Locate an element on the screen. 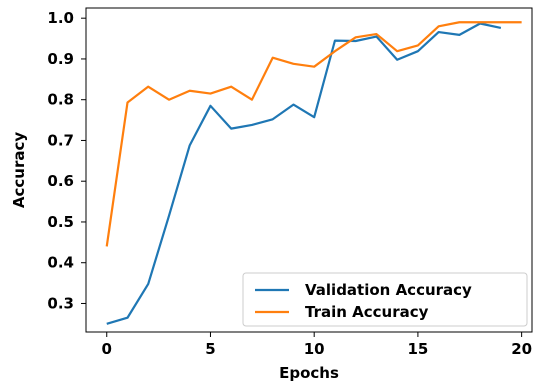 Image resolution: width=536 pixels, height=382 pixels. y-tick-label: 0.4 is located at coordinates (60, 263).